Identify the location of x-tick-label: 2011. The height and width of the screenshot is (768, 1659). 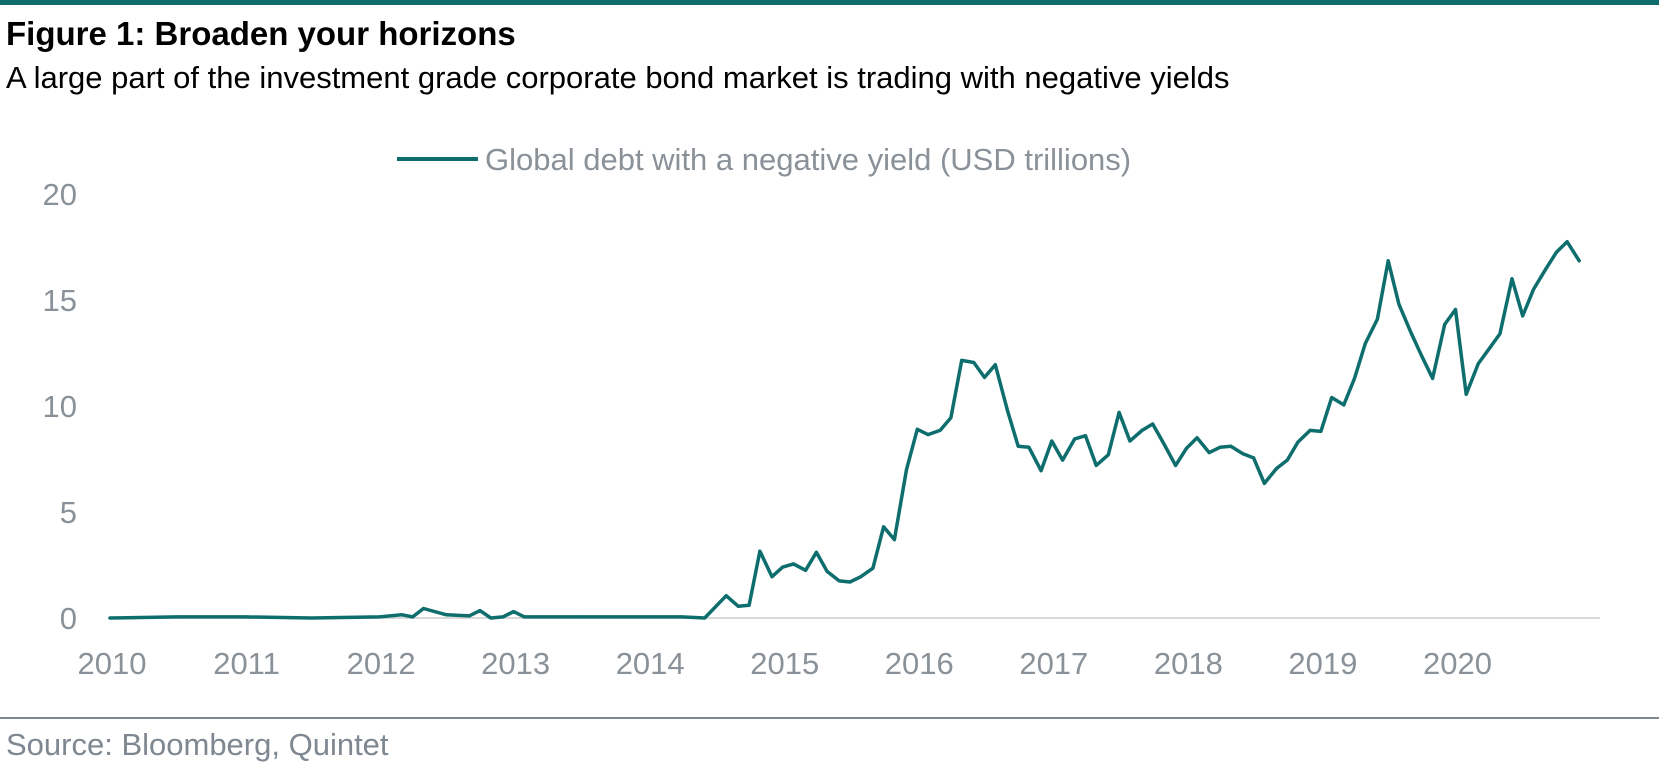
(246, 663).